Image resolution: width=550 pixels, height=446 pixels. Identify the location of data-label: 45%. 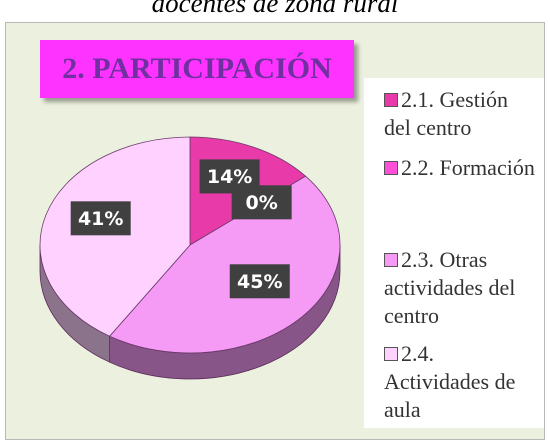
(259, 282).